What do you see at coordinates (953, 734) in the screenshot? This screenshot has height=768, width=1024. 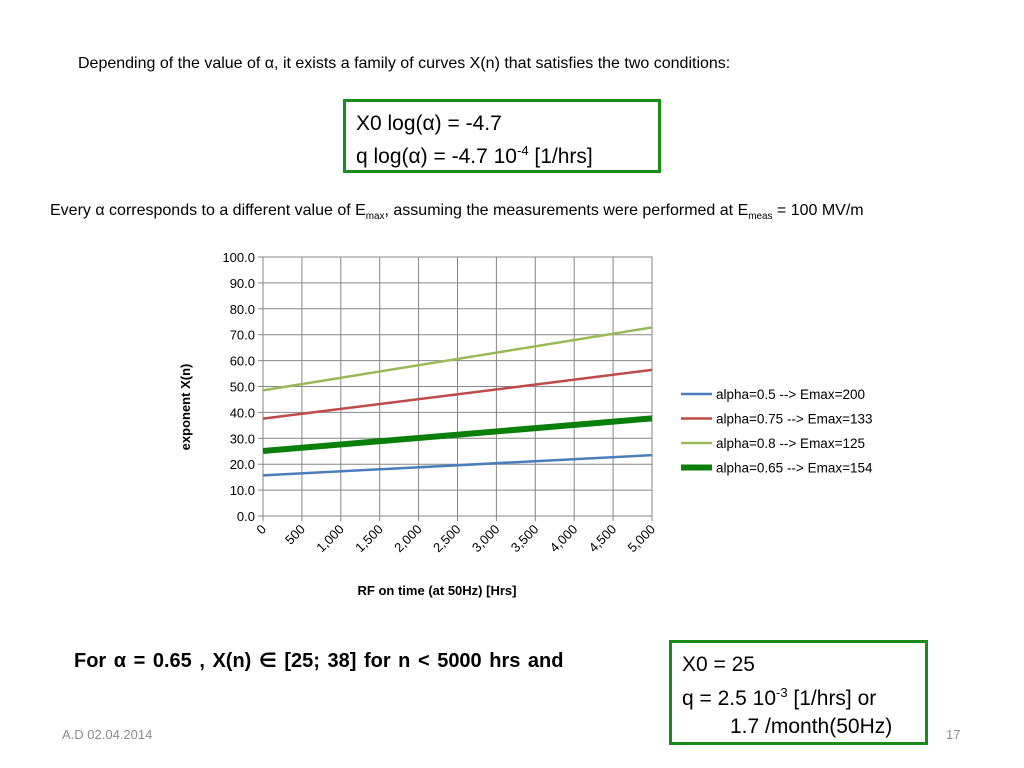 I see `page-number: 17` at bounding box center [953, 734].